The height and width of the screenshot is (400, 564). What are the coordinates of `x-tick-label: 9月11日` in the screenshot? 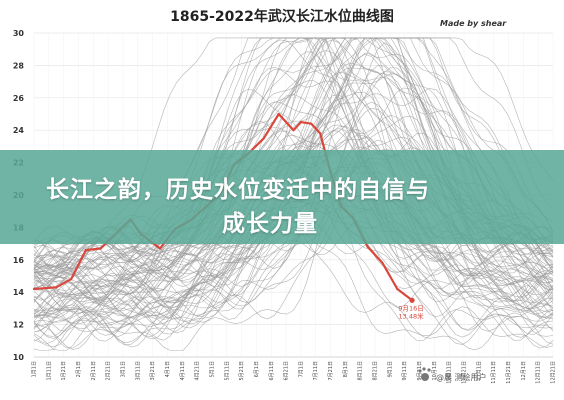 It's located at (405, 371).